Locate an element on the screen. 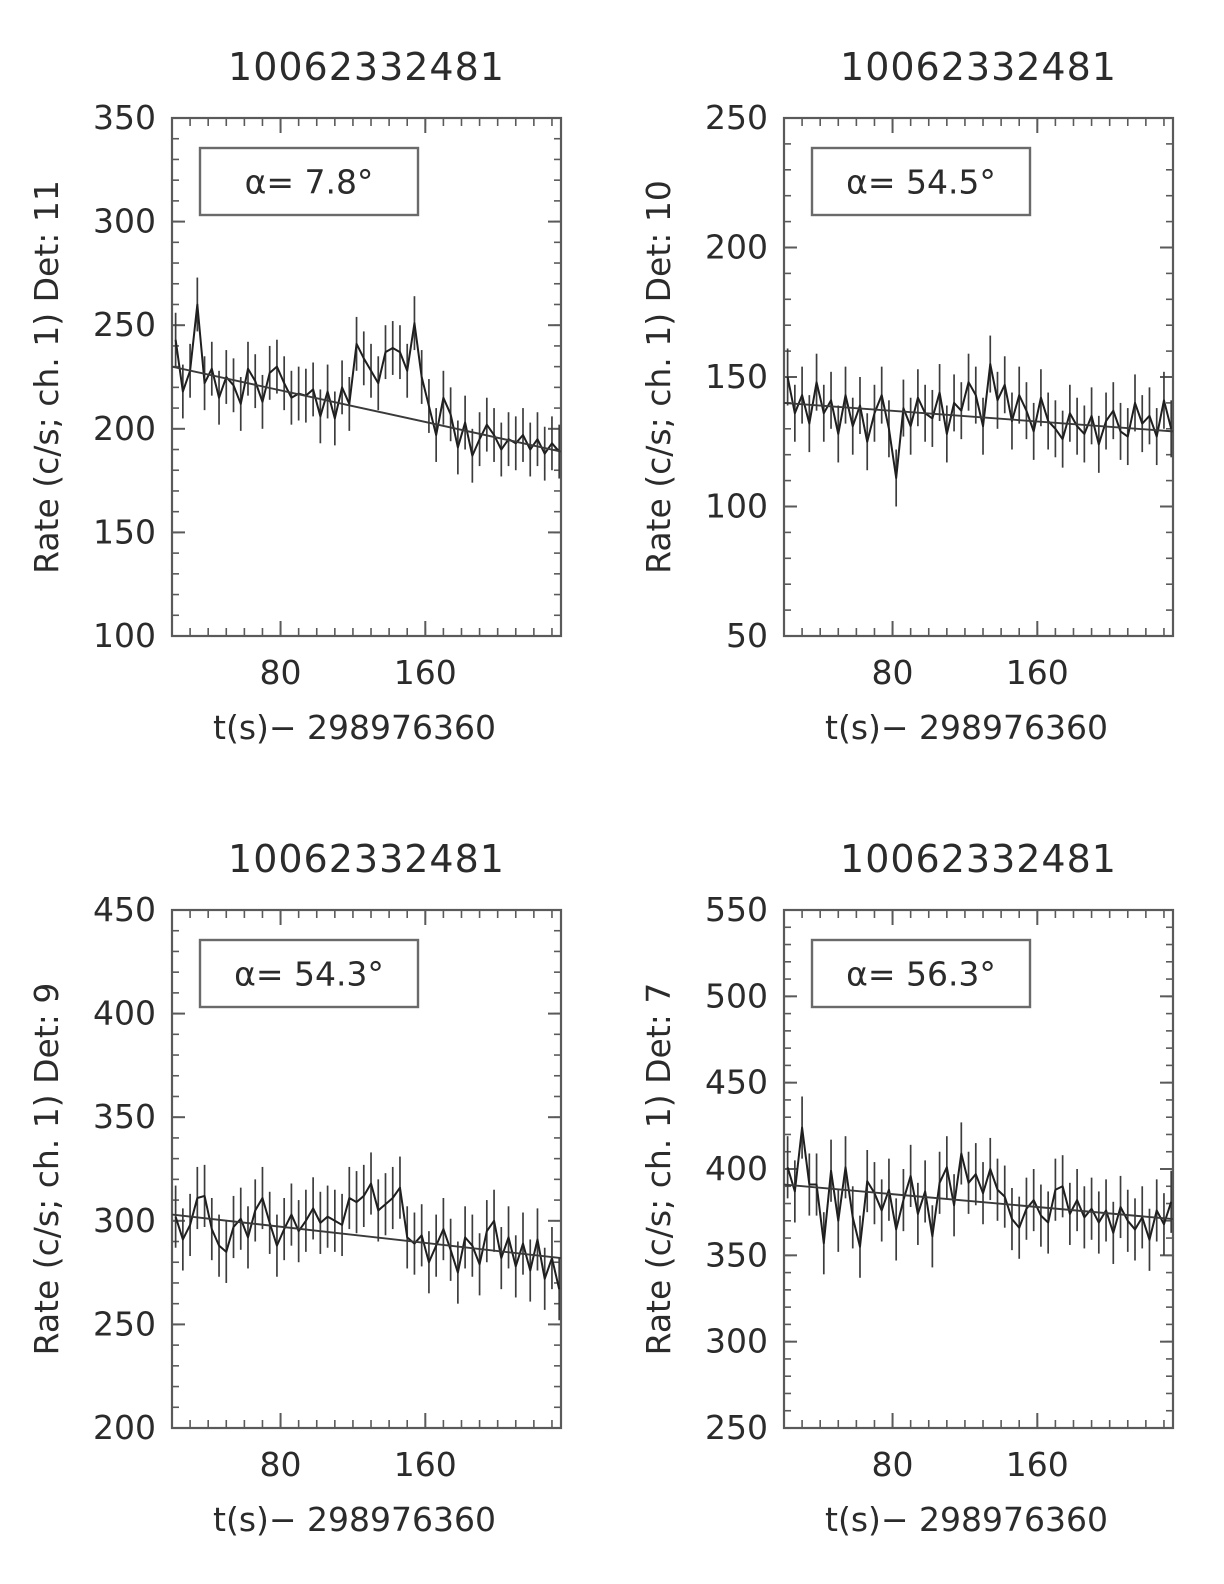  y-tick-label: 50 is located at coordinates (747, 635).